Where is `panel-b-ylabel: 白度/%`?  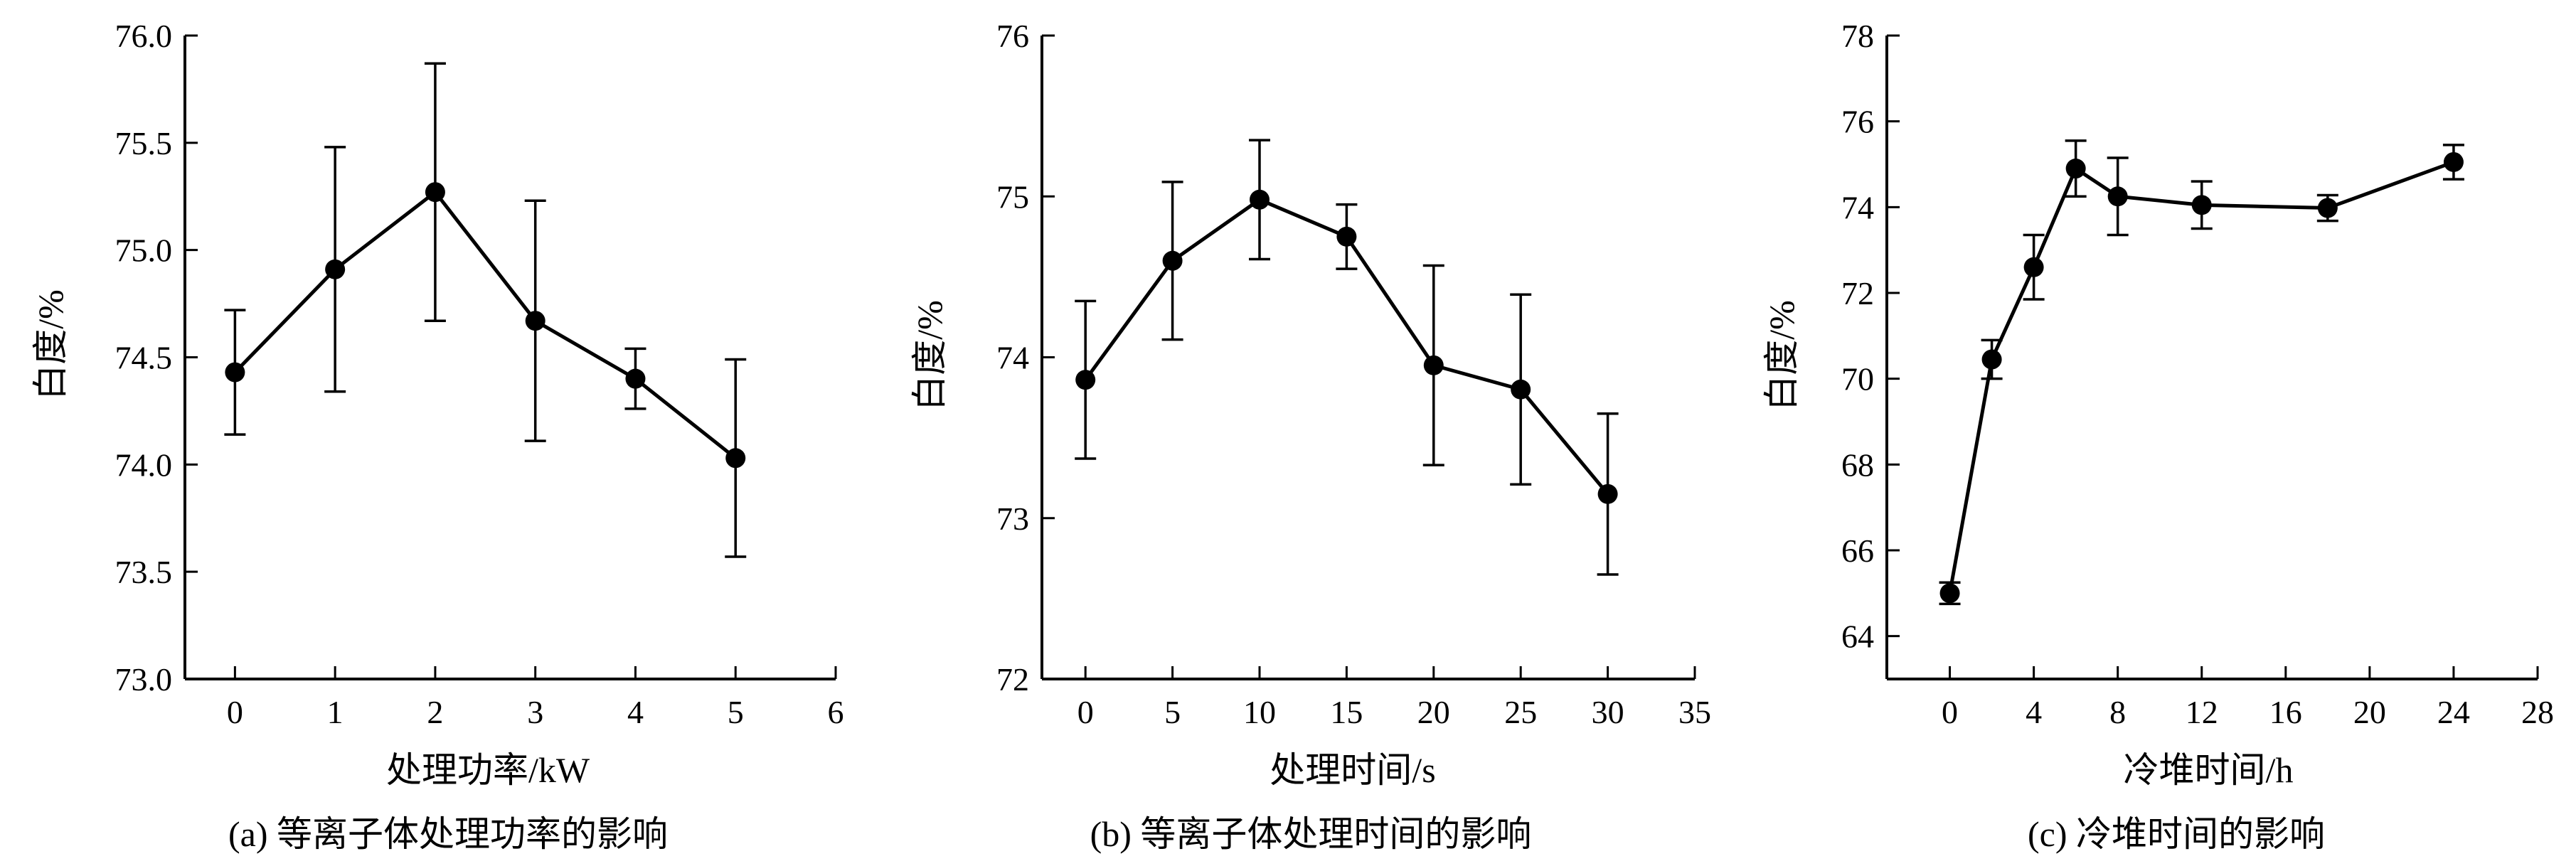 panel-b-ylabel: 白度/% is located at coordinates (929, 356).